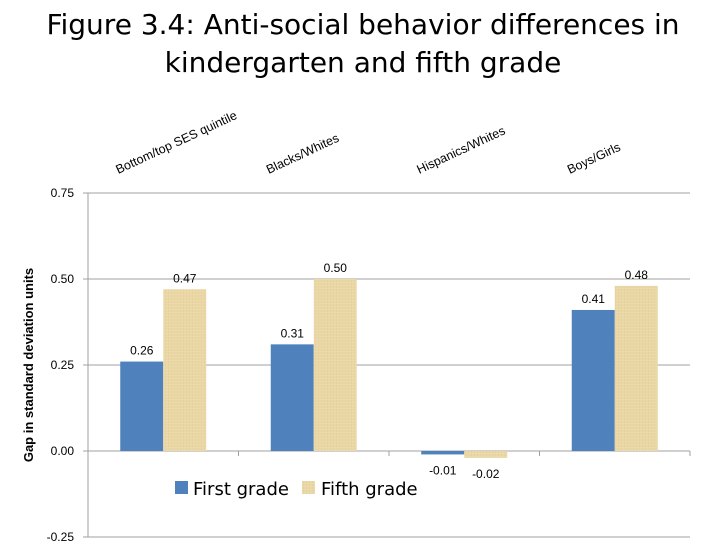 The height and width of the screenshot is (559, 726). Describe the element at coordinates (443, 470) in the screenshot. I see `data-label: -0.01` at that location.